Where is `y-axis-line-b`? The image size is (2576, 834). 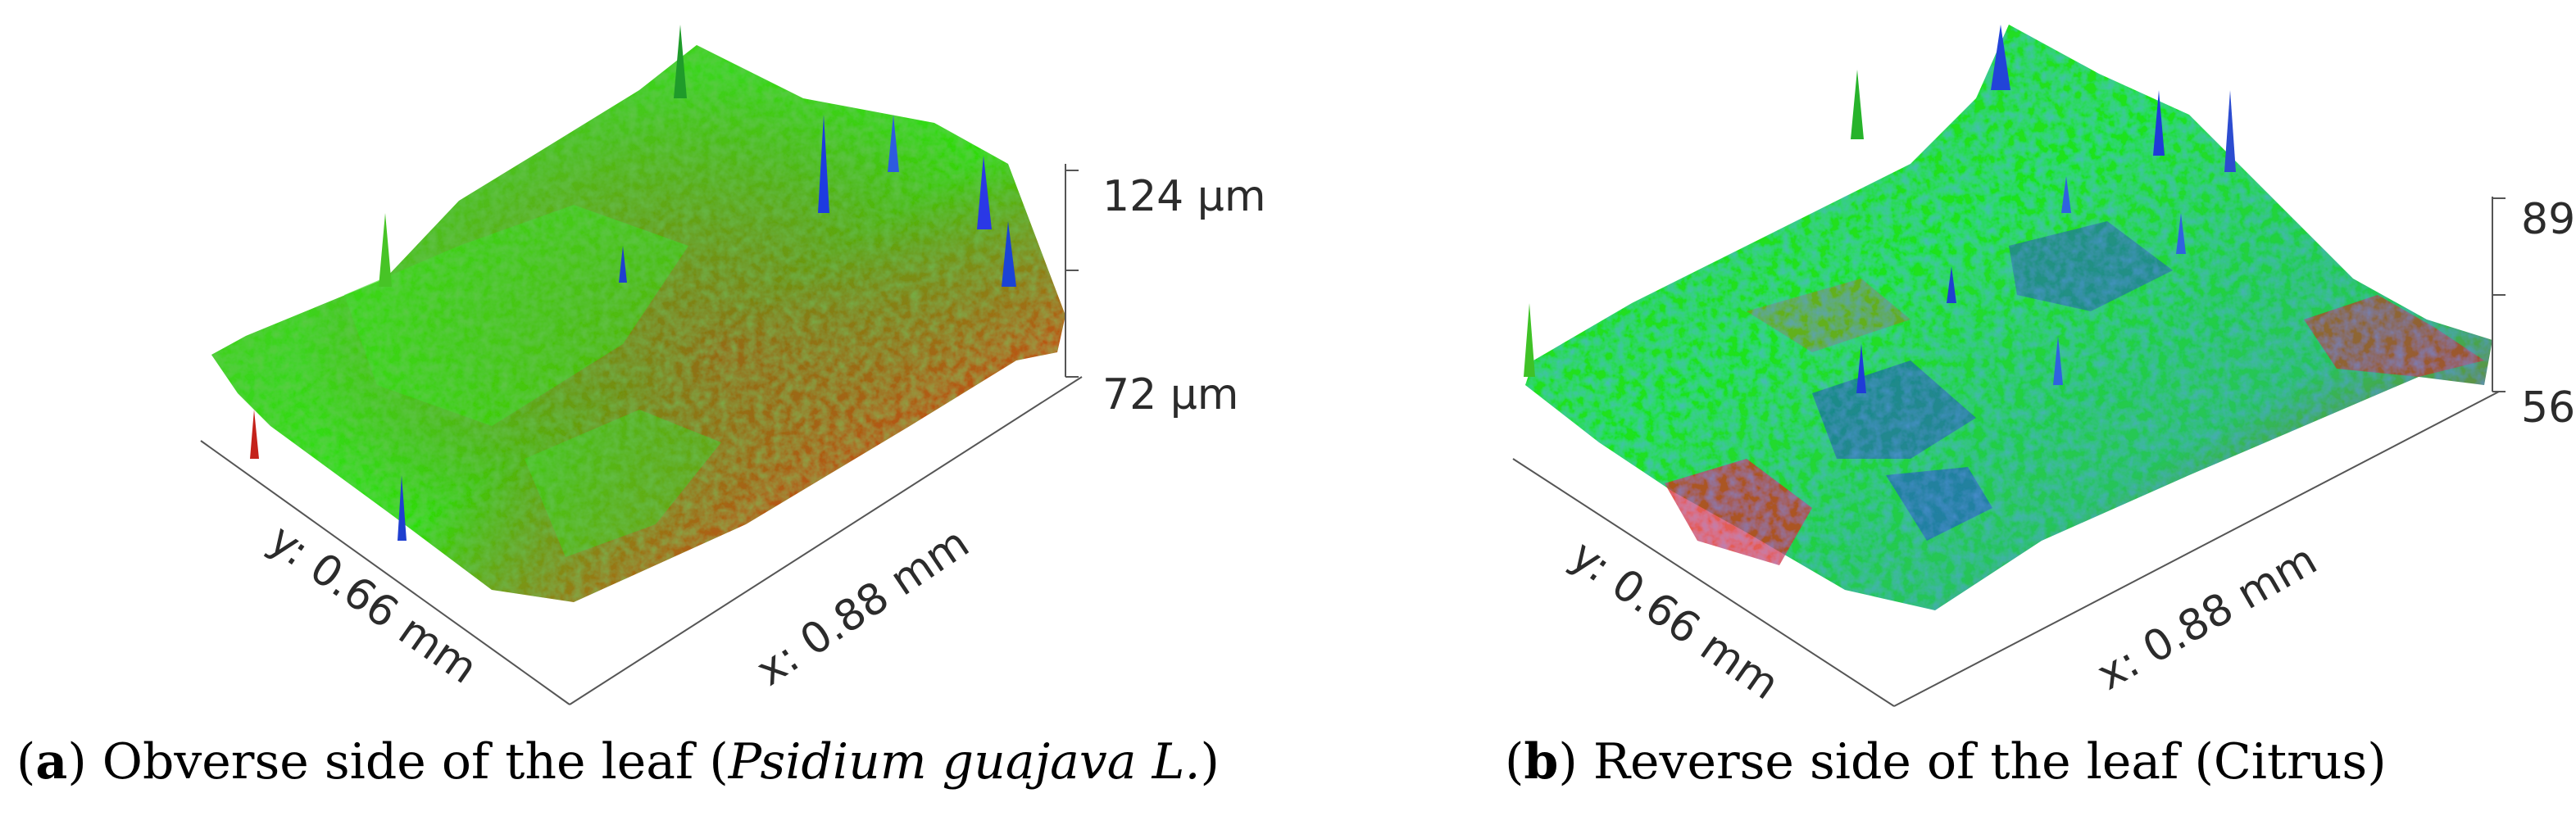 y-axis-line-b is located at coordinates (1703, 582).